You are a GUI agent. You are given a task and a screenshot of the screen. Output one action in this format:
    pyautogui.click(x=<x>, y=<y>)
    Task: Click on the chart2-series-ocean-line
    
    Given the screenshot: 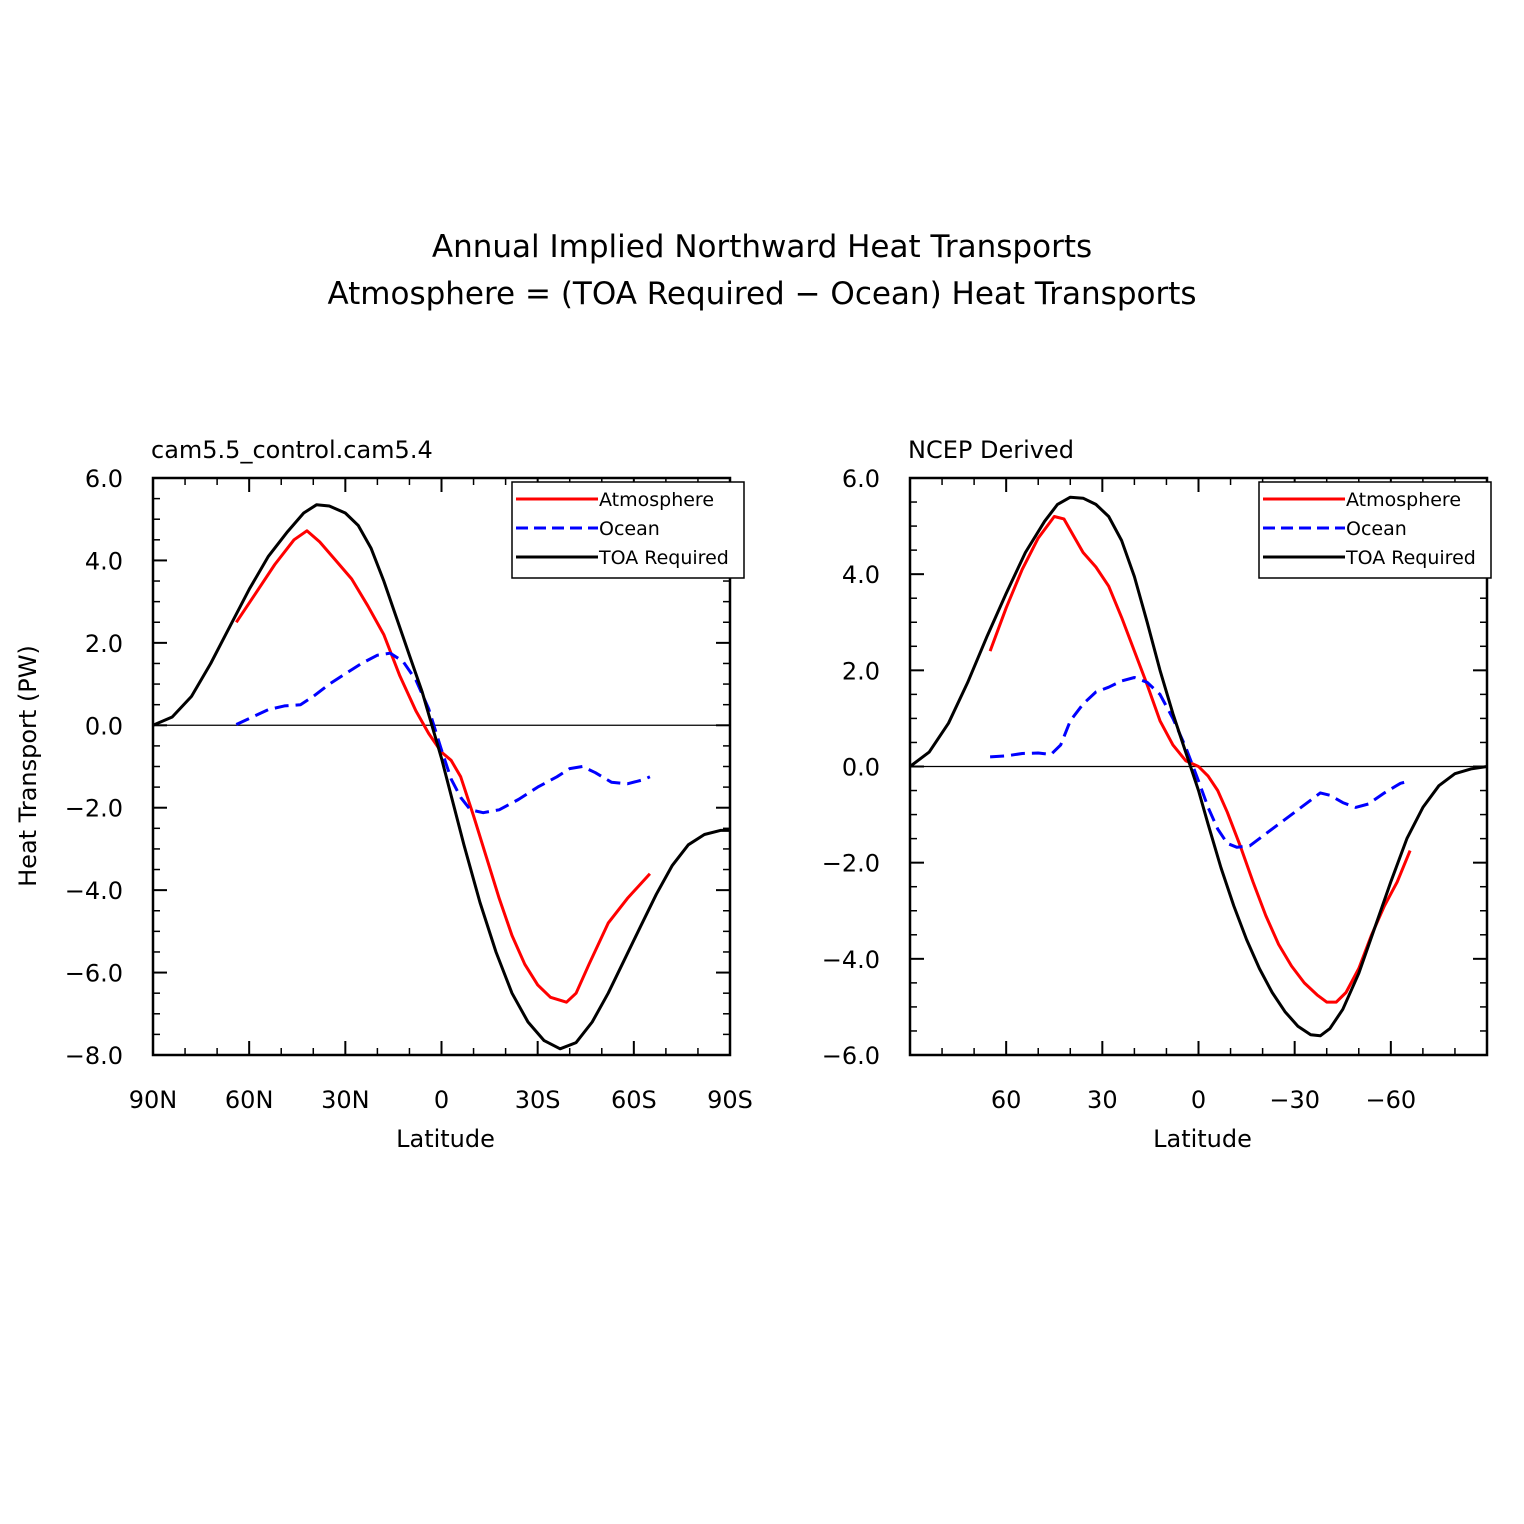 What is the action you would take?
    pyautogui.click(x=1200, y=762)
    